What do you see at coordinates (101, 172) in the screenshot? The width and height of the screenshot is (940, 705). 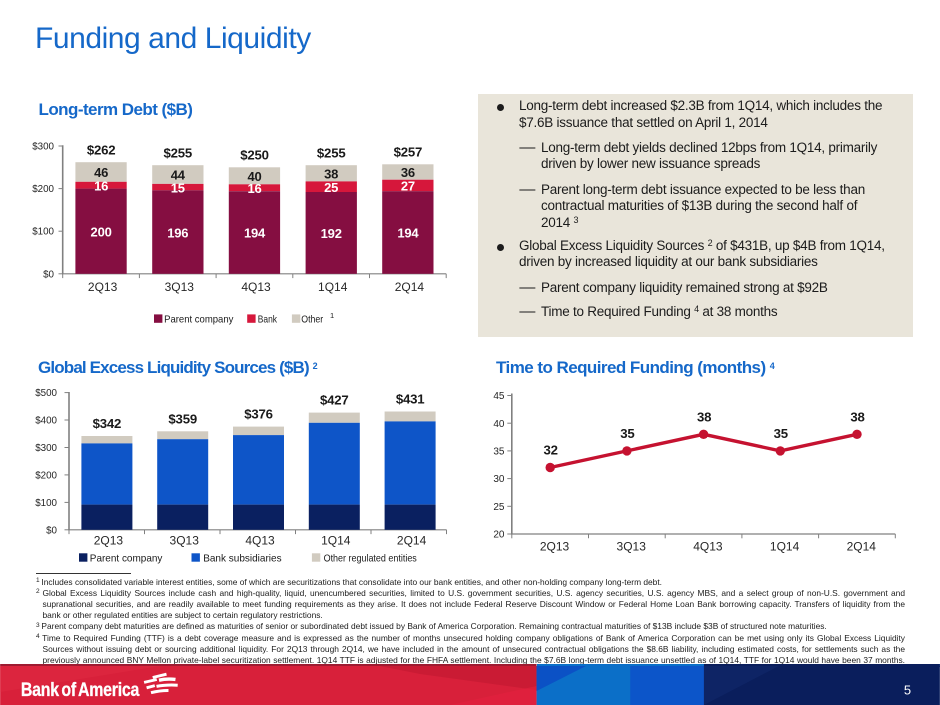 I see `svg-text: 46` at bounding box center [101, 172].